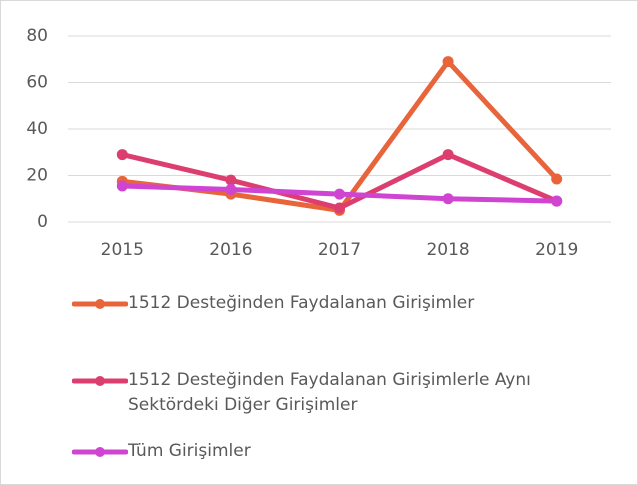  What do you see at coordinates (37, 176) in the screenshot?
I see `y-tick-label: 20` at bounding box center [37, 176].